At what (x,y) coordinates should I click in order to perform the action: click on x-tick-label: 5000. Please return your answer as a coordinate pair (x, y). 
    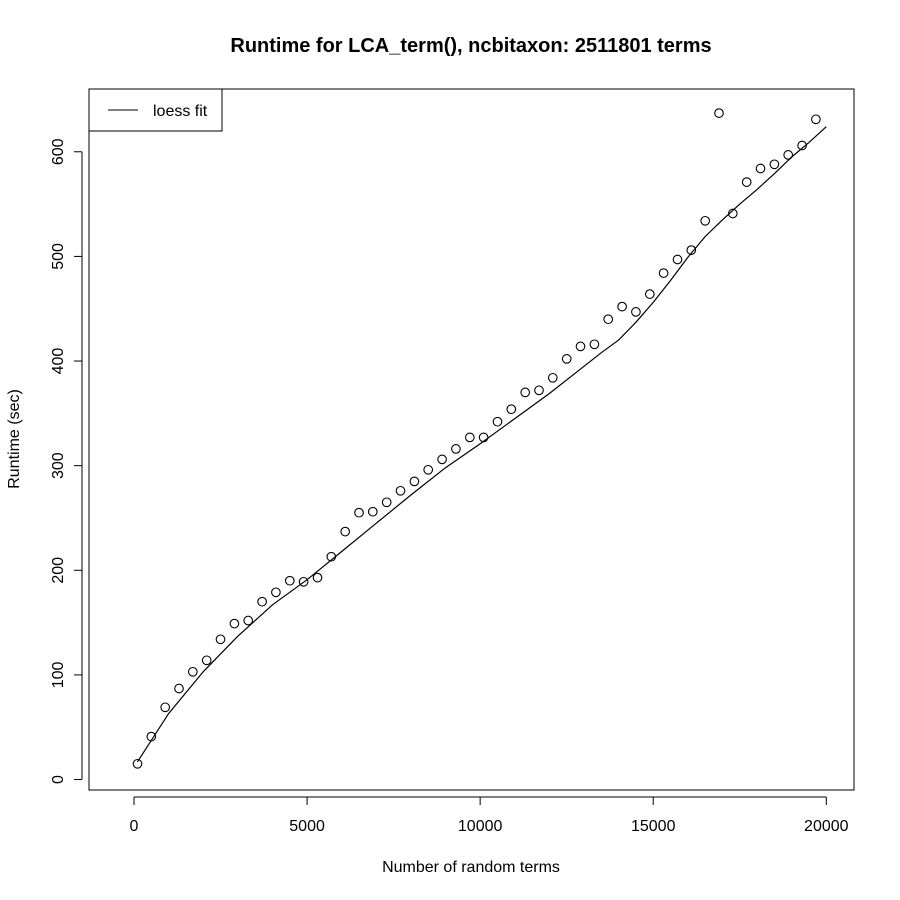
    Looking at the image, I should click on (307, 826).